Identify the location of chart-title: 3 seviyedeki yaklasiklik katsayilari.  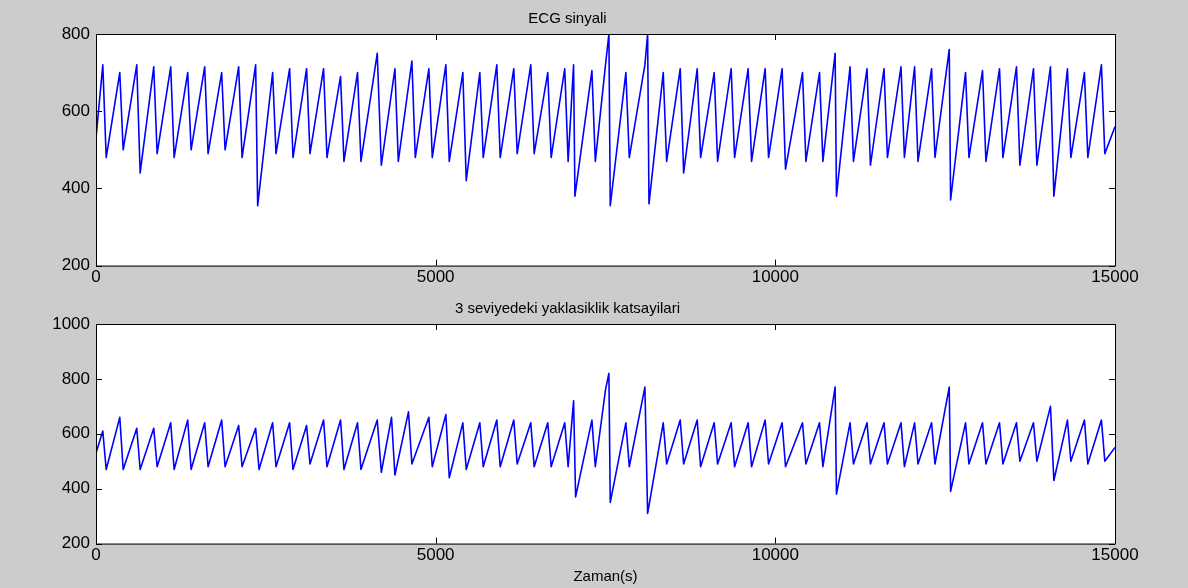
(567, 308).